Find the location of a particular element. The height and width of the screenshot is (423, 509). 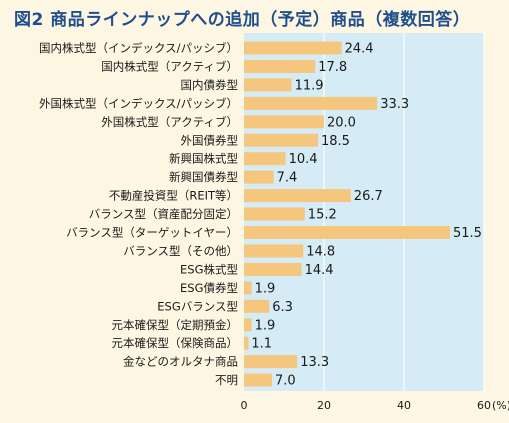

data-label: 17.8 is located at coordinates (332, 67).